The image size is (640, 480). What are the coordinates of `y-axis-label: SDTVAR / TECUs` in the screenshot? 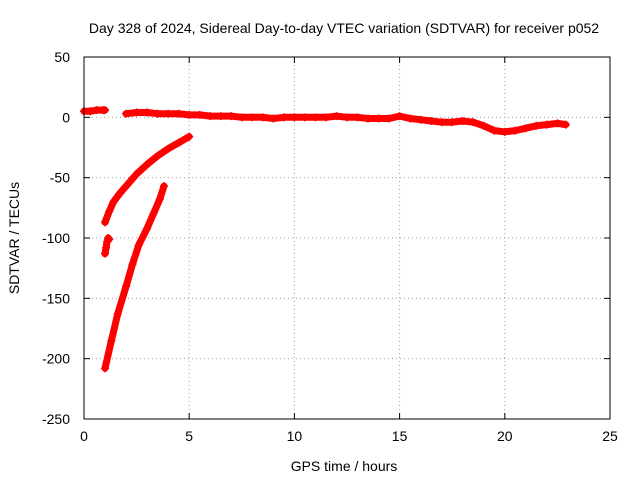 It's located at (14, 238).